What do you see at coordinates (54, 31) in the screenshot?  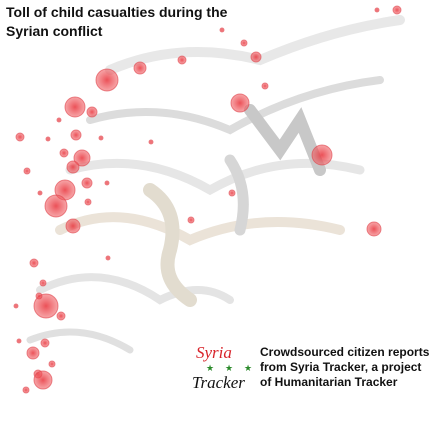 I see `title-line: Syrian conflict` at bounding box center [54, 31].